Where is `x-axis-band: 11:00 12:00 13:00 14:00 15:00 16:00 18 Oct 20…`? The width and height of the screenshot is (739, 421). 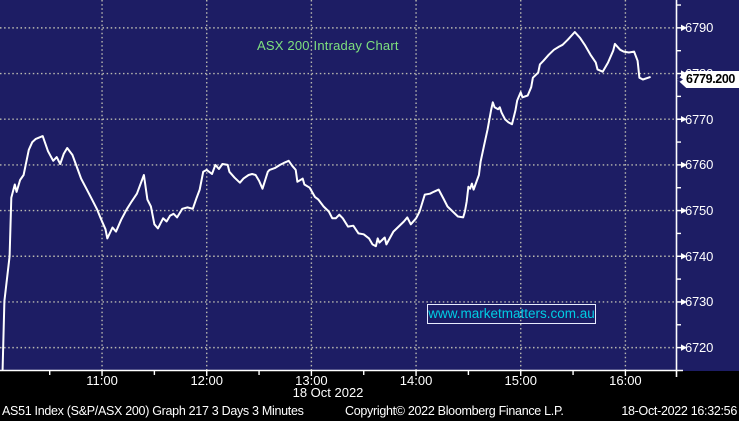
x-axis-band: 11:00 12:00 13:00 14:00 15:00 16:00 18 Oct 20… is located at coordinates (369, 396).